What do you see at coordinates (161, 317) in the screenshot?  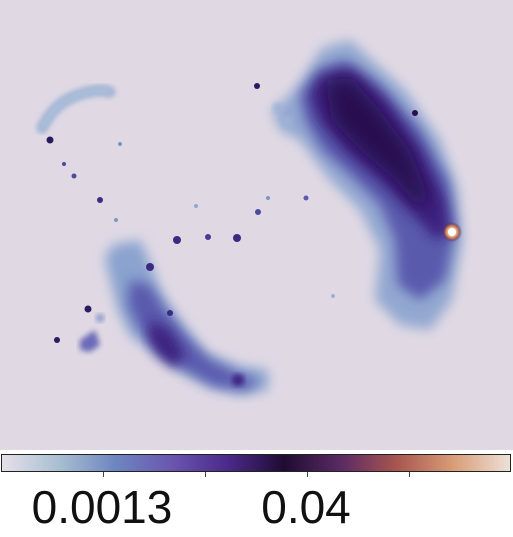 I see `lower-left-structure` at bounding box center [161, 317].